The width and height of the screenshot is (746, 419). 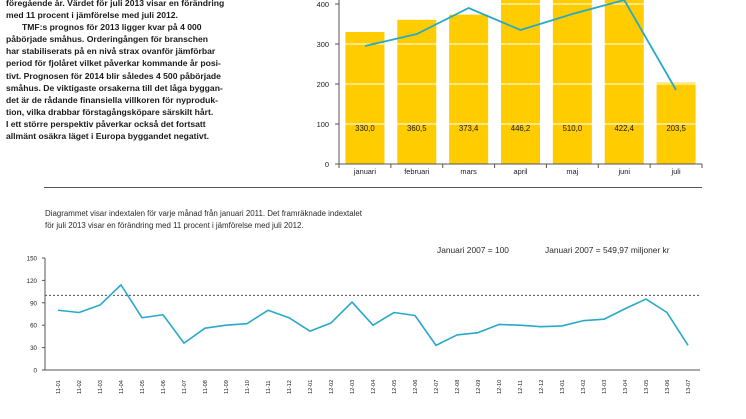 I want to click on index-y-tick-label: 30, so click(x=33, y=348).